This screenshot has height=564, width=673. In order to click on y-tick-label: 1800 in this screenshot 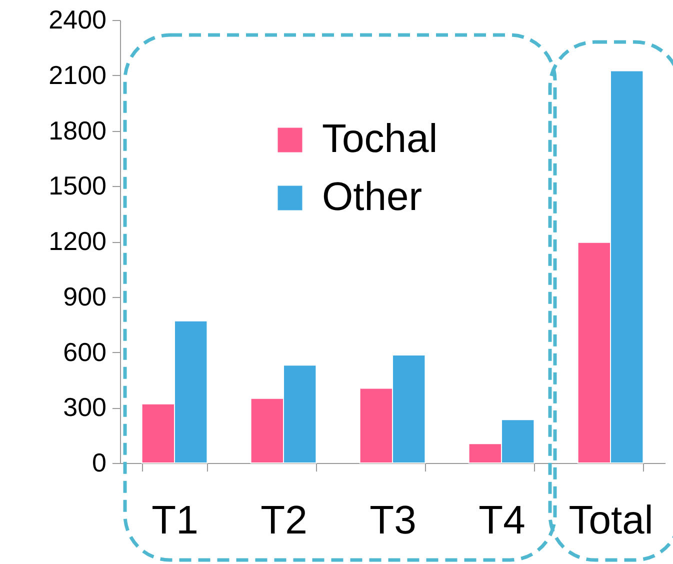, I will do `click(77, 130)`.